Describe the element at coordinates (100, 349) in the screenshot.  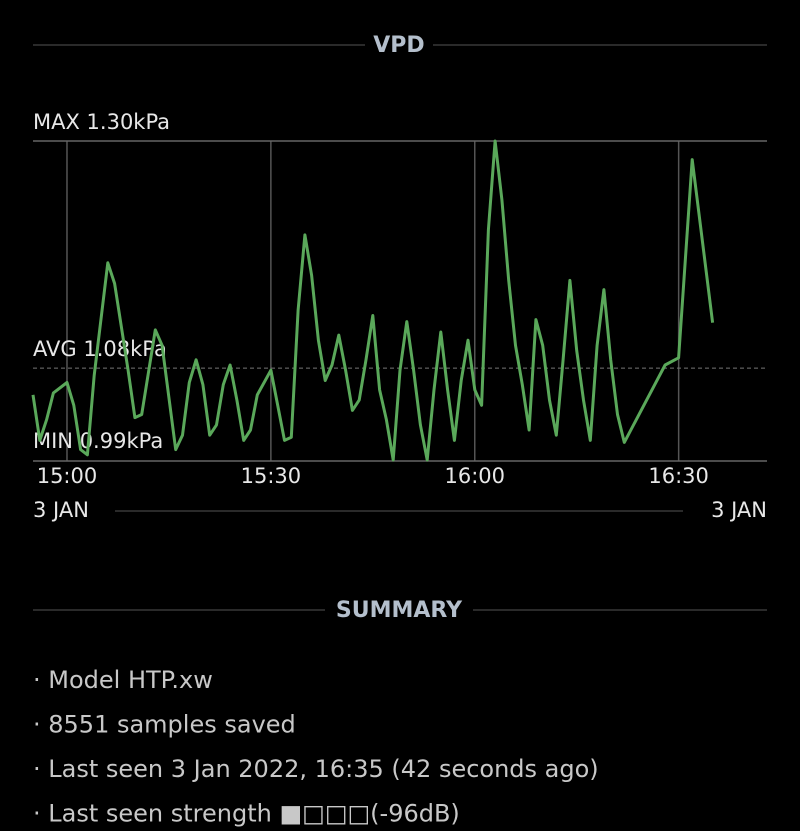
I see `avg-label: AVG 1.08kPa` at that location.